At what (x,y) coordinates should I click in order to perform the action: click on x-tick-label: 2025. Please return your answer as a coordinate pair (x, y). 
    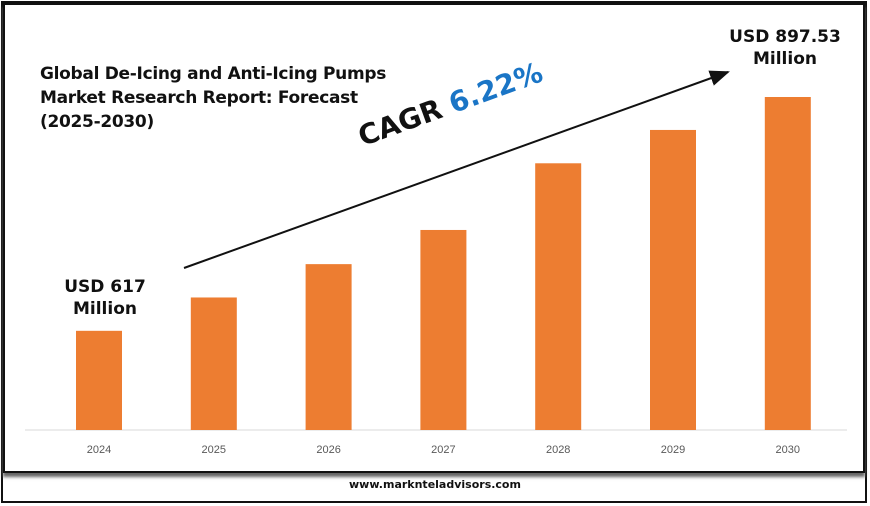
    Looking at the image, I should click on (214, 450).